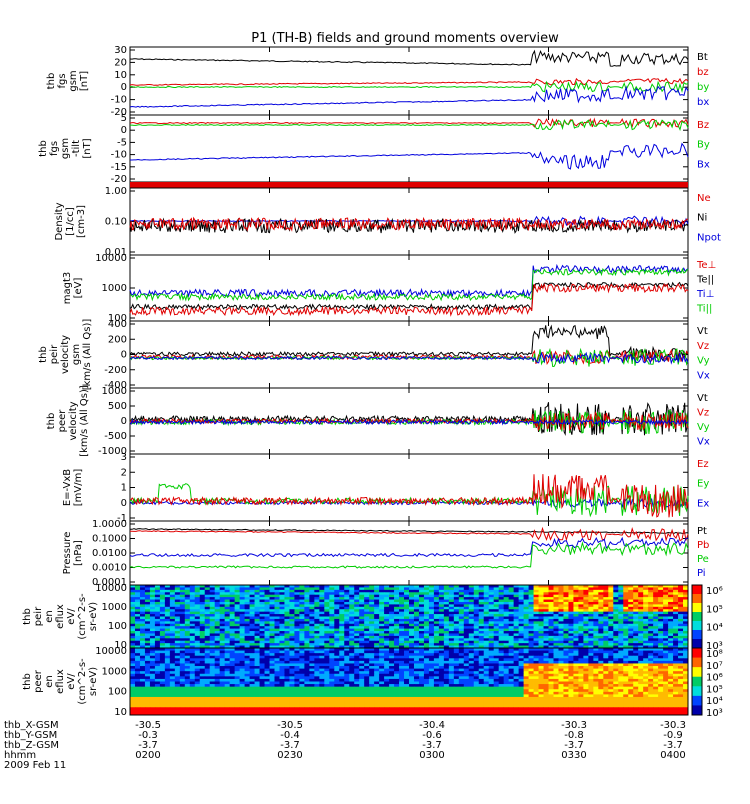 The image size is (750, 804). I want to click on legend-entry: Te||, so click(705, 280).